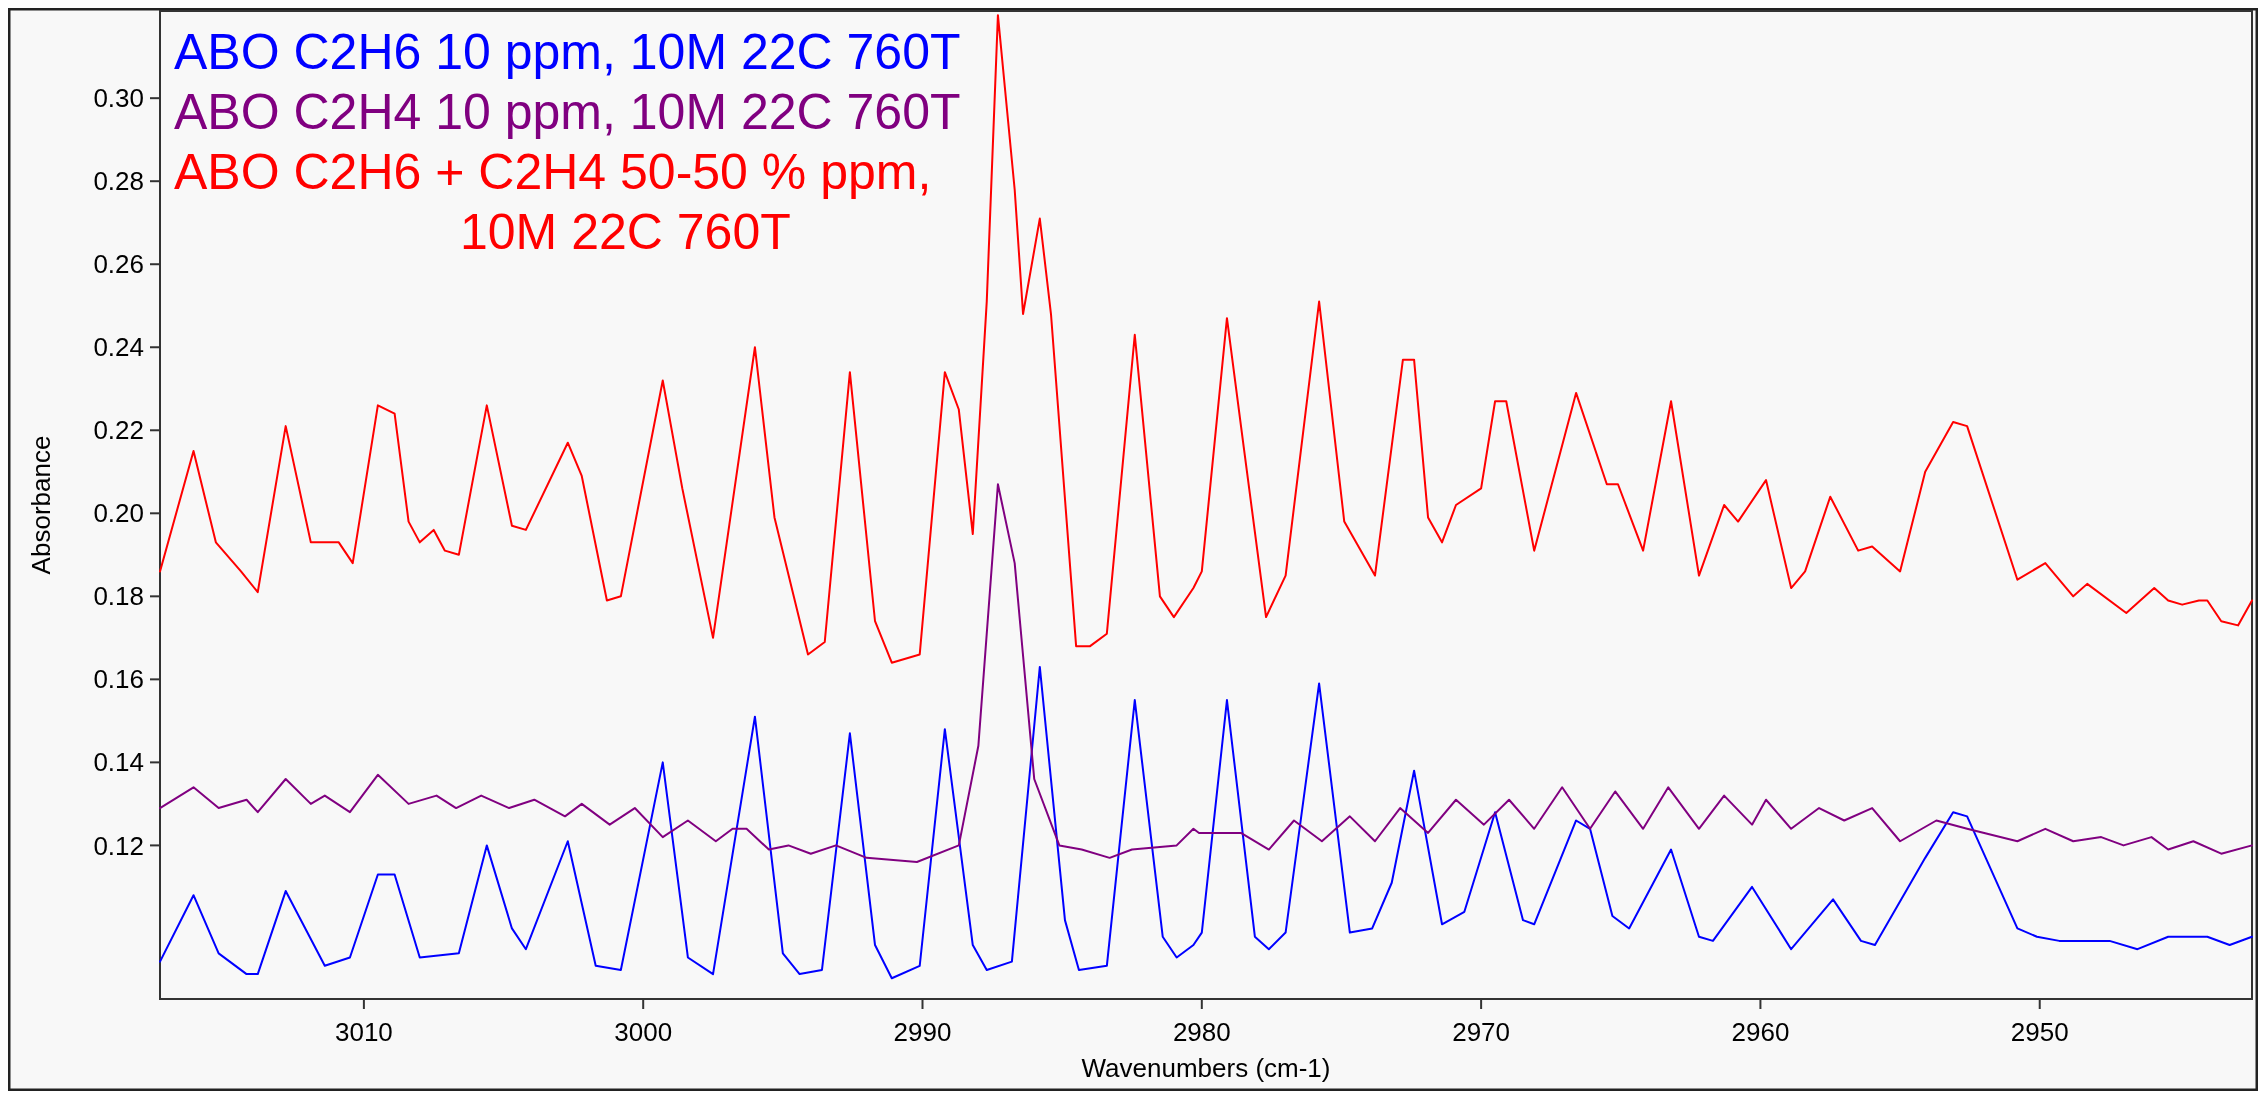  Describe the element at coordinates (567, 112) in the screenshot. I see `text: ABO C2H4 10 ppm, 10M 22C 760T` at that location.